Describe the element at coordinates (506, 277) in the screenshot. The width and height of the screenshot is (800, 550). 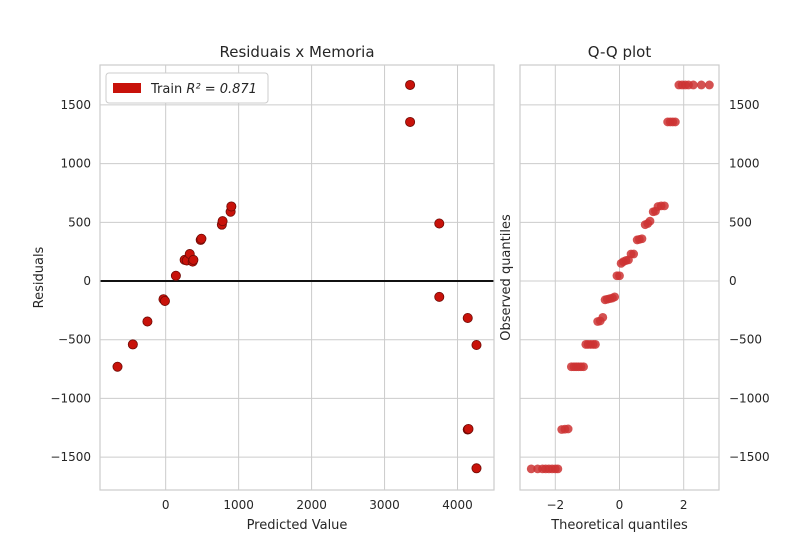
I see `qq-y-axis-label: Observed quantiles` at that location.